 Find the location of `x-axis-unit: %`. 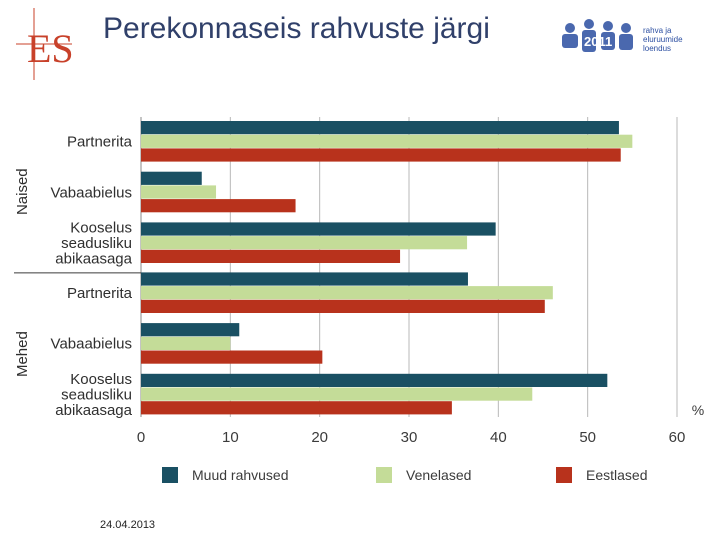

x-axis-unit: % is located at coordinates (698, 410).